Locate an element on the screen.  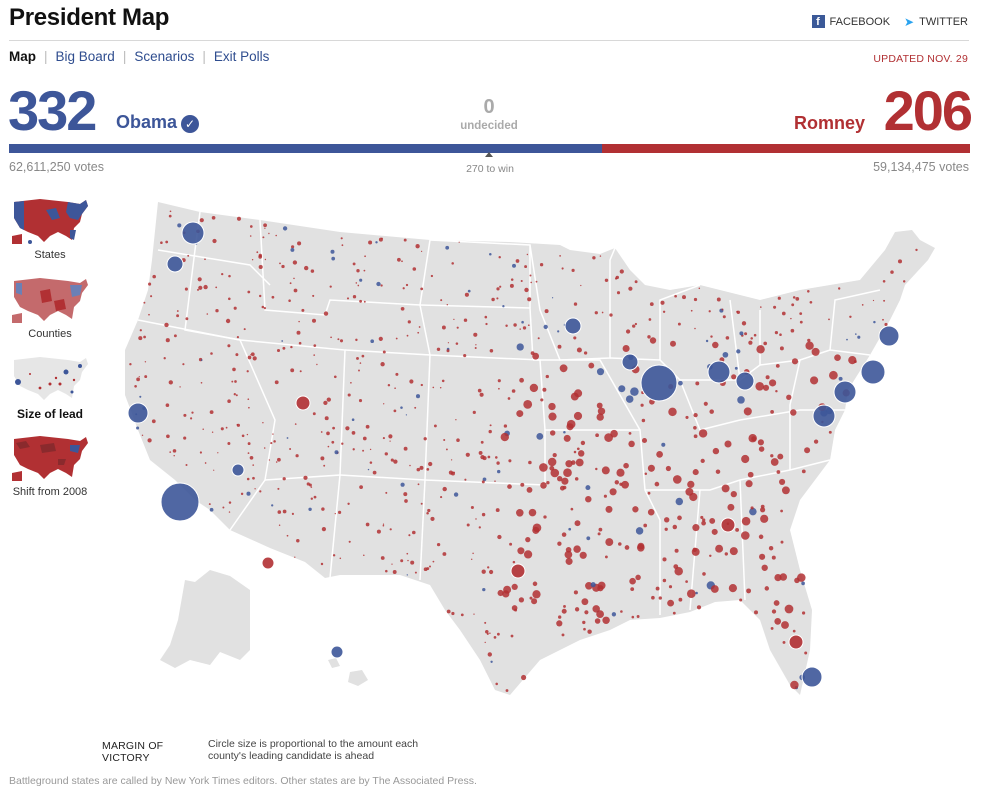
tab-exit-polls: Exit Polls is located at coordinates (241, 56).